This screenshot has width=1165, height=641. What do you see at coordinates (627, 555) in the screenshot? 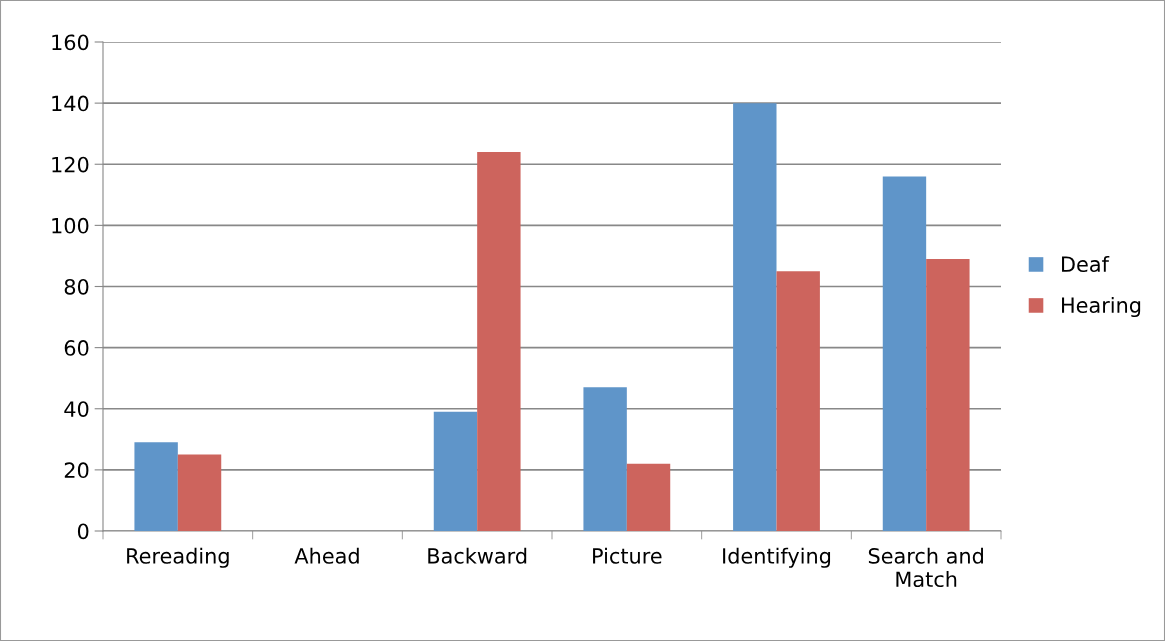
I see `x-tick-label: Picture` at bounding box center [627, 555].